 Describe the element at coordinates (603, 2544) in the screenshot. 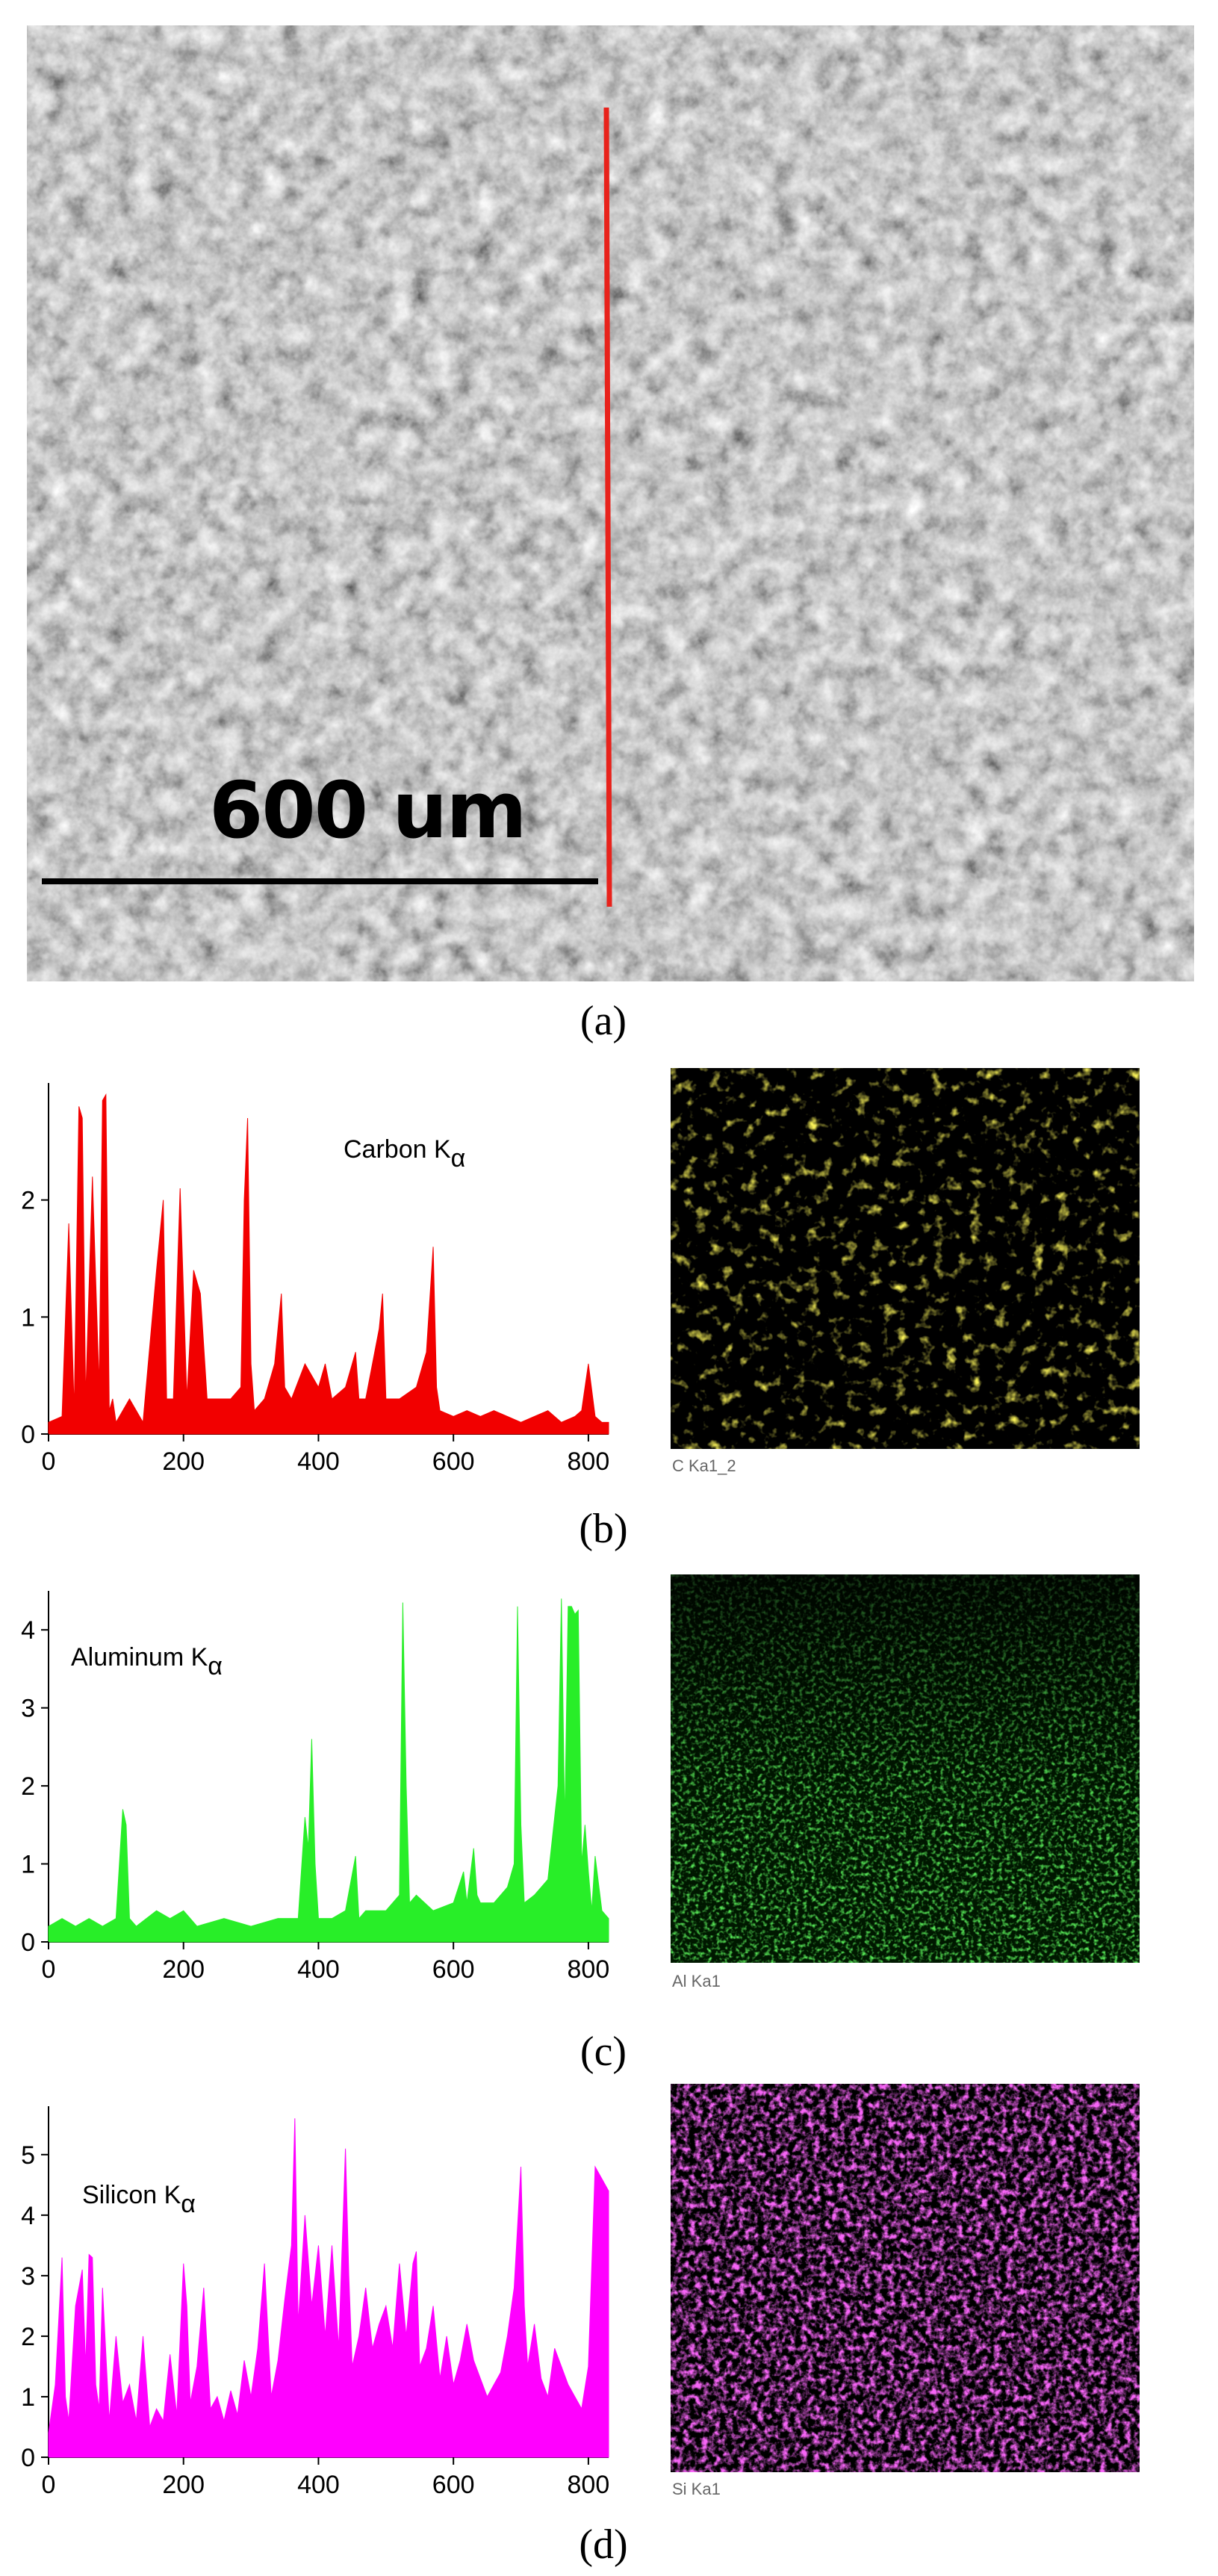

I see `caption-d: (d)` at that location.